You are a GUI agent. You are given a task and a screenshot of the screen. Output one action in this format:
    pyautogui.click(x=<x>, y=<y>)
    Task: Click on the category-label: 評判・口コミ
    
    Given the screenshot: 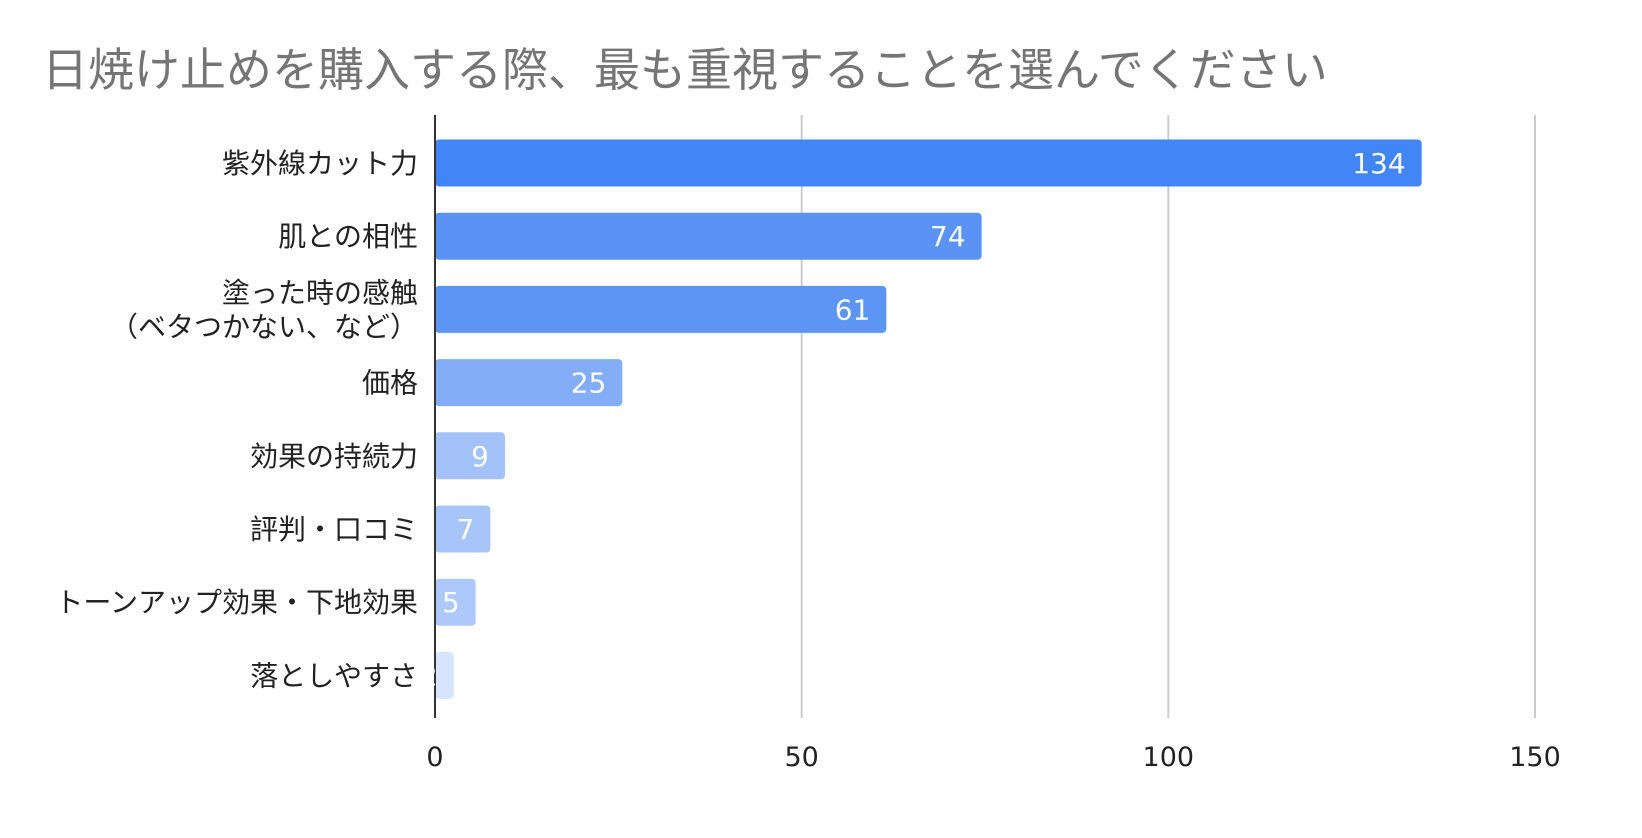 What is the action you would take?
    pyautogui.click(x=334, y=529)
    